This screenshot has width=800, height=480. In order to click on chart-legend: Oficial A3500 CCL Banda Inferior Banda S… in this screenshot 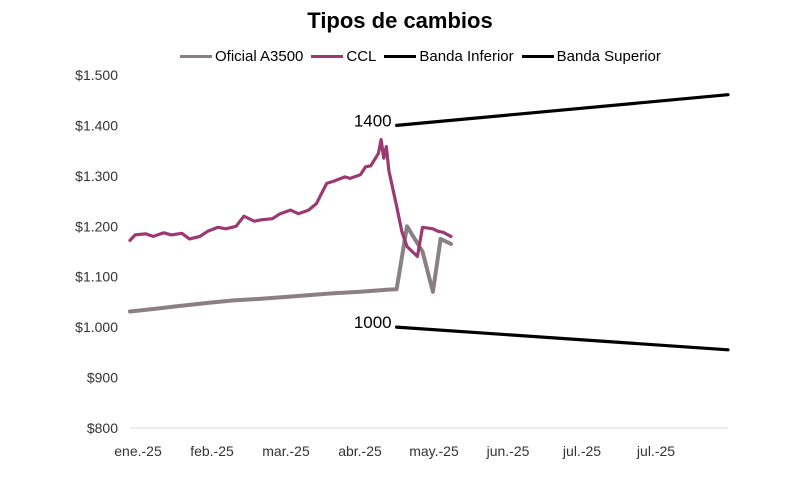, I will do `click(424, 56)`.